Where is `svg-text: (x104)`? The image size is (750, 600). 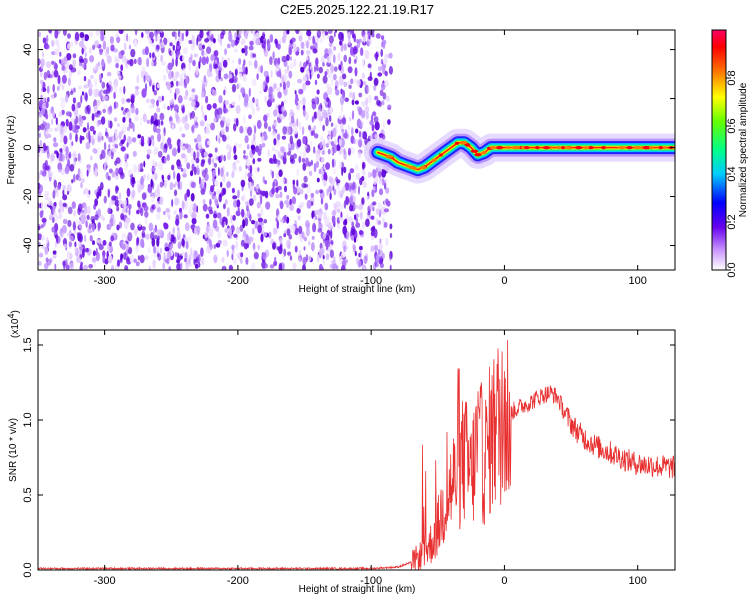
svg-text: (x104) is located at coordinates (13, 324).